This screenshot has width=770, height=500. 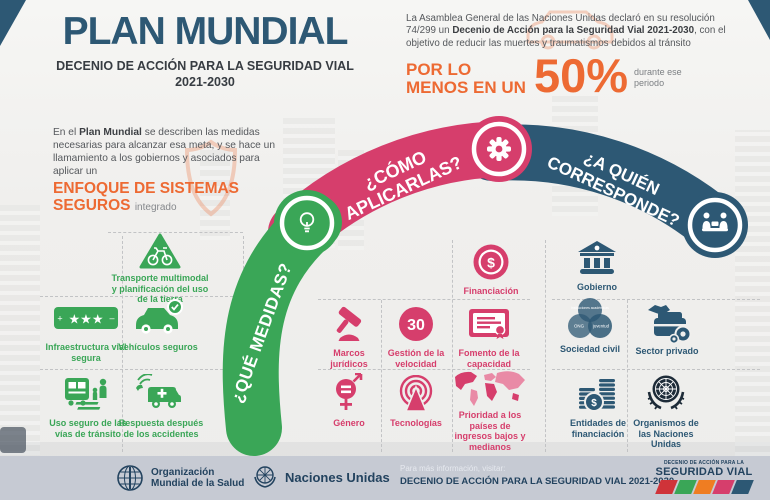 I want to click on star-rating-icon: ★★★ + –, so click(x=86, y=318).